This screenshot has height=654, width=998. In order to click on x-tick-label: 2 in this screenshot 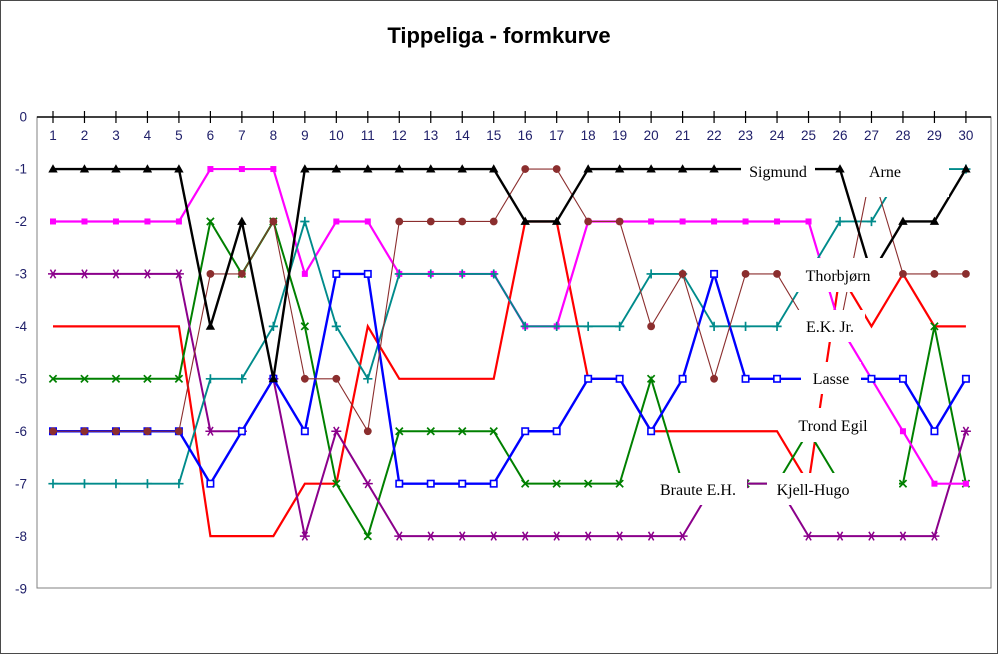, I will do `click(85, 135)`.